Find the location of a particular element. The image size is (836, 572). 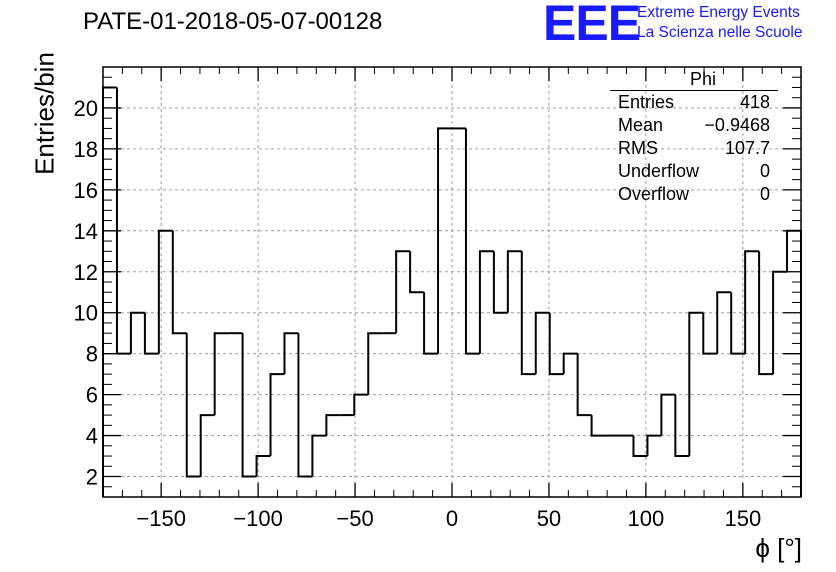

x-tick-label: 150 is located at coordinates (742, 518).